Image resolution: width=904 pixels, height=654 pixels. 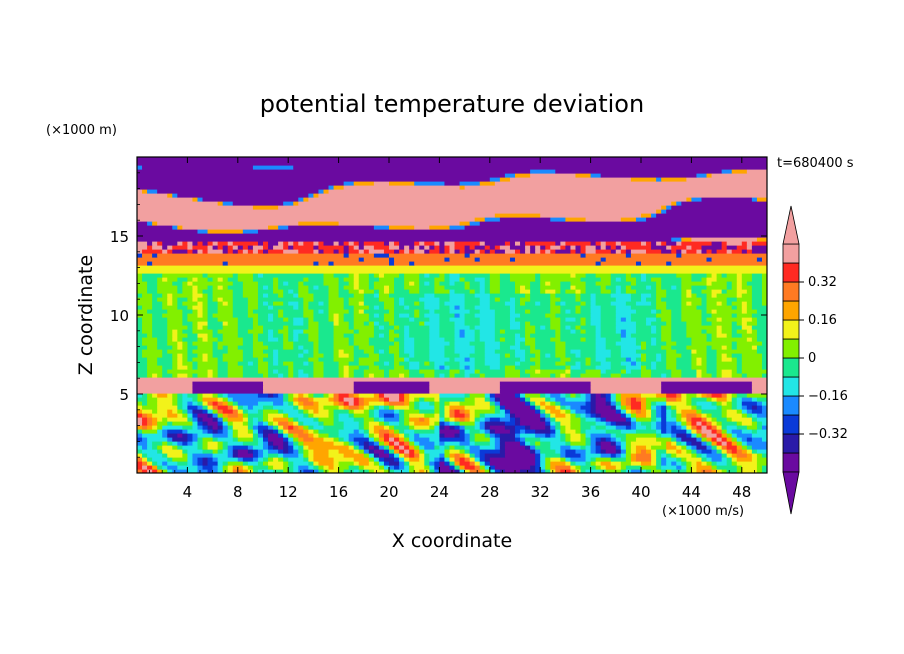 What do you see at coordinates (822, 320) in the screenshot?
I see `colorbar-tick-label: 0.16` at bounding box center [822, 320].